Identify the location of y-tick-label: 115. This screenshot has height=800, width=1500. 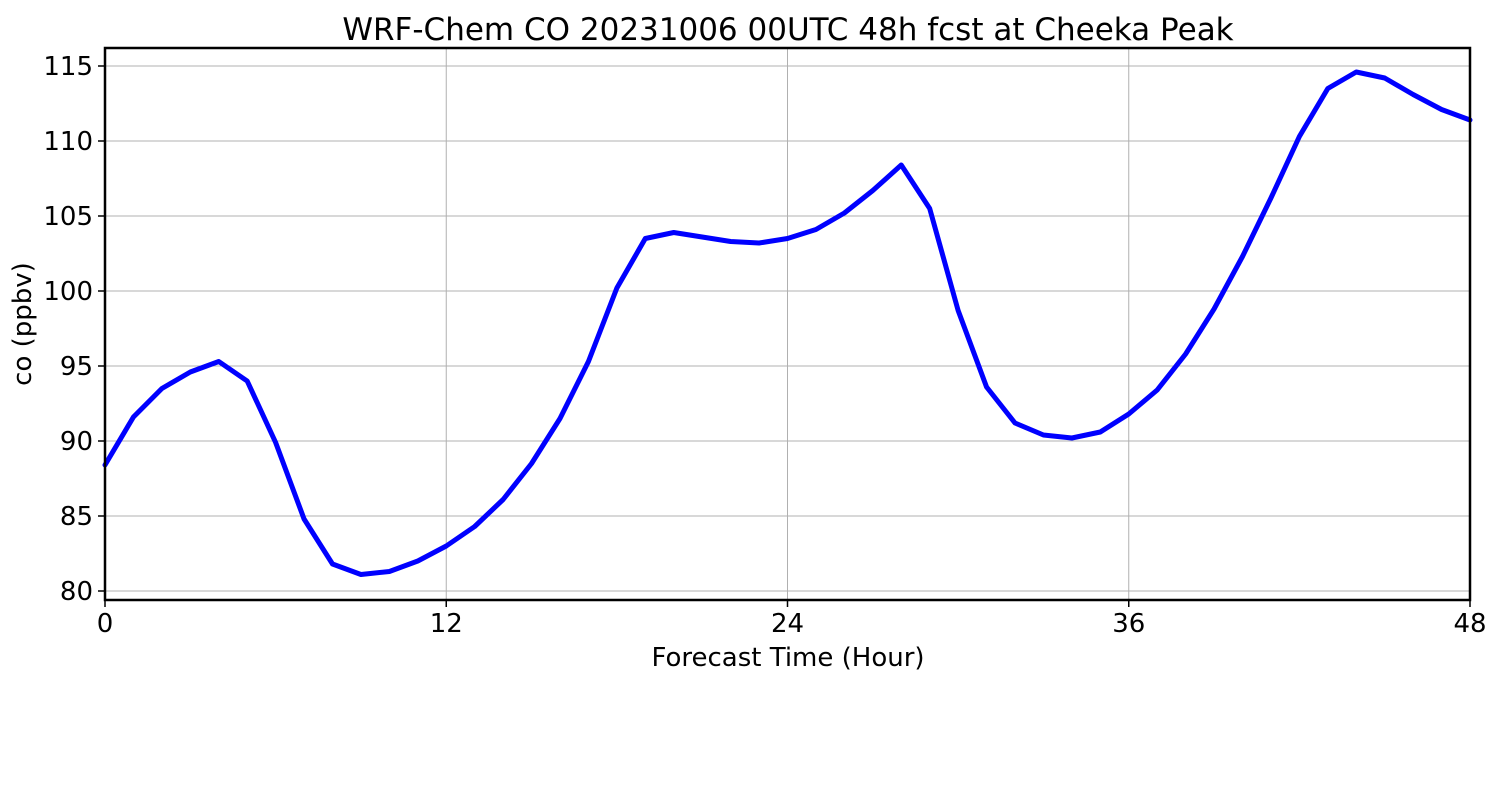
(68, 67).